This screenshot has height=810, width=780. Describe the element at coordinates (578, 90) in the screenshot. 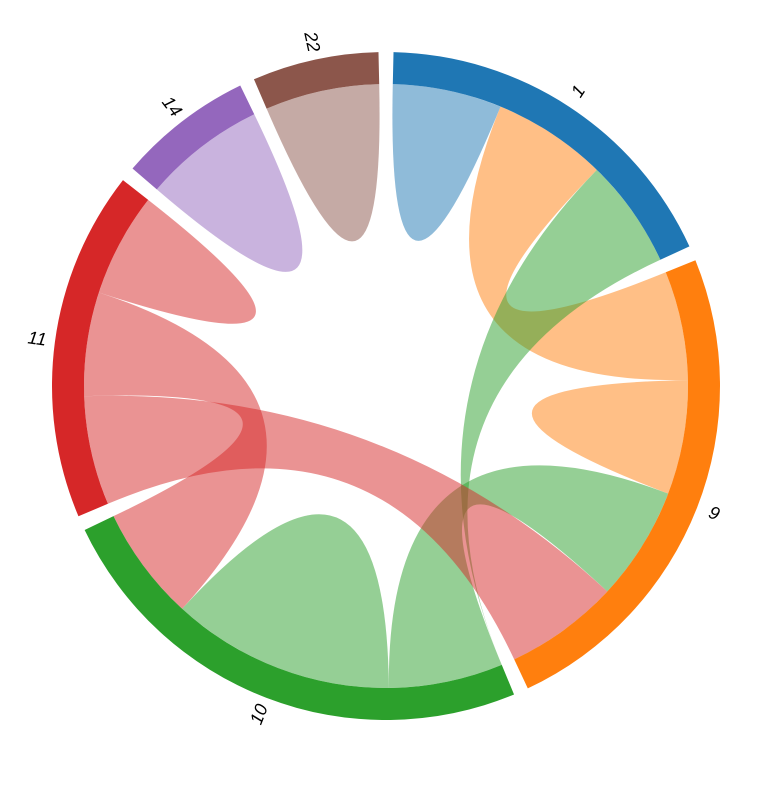

I see `group-label: 1` at that location.